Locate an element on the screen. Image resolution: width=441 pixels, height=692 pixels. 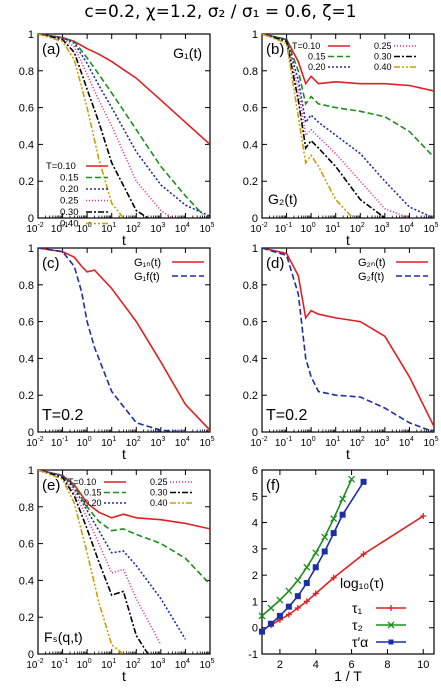
panel-label: (c) is located at coordinates (51, 263).